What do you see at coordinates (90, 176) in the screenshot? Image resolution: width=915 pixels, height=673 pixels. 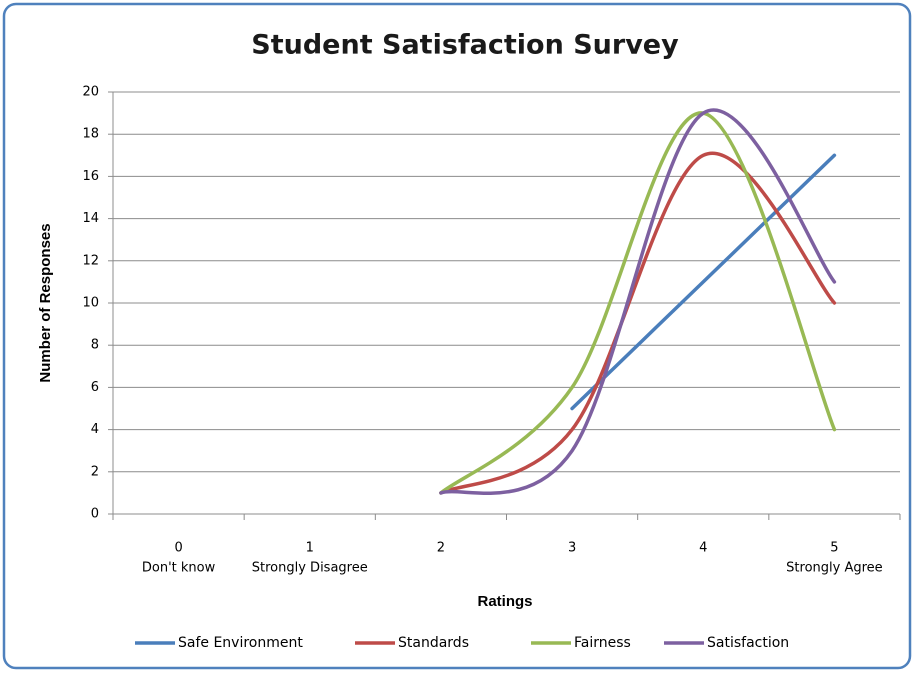 I see `y-tick-label: 16` at bounding box center [90, 176].